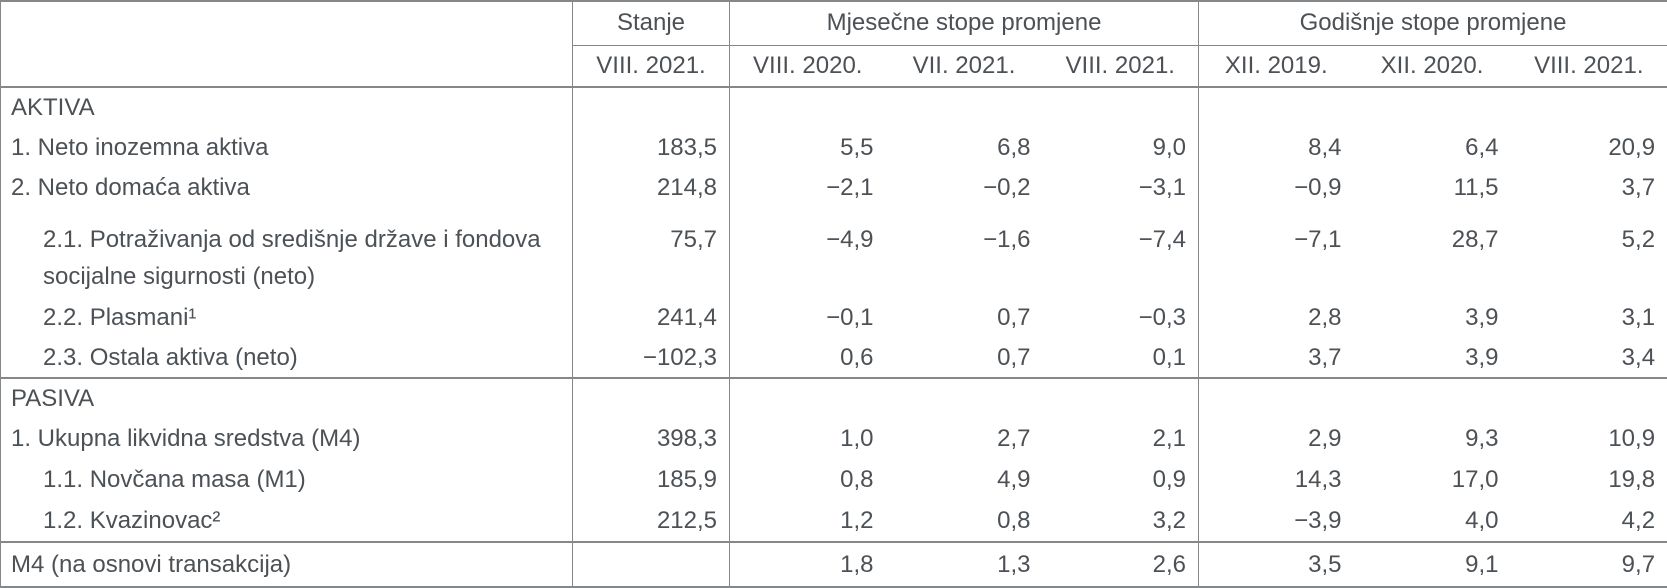 This screenshot has width=1667, height=588. What do you see at coordinates (1014, 147) in the screenshot?
I see `value-cell: 6,8` at bounding box center [1014, 147].